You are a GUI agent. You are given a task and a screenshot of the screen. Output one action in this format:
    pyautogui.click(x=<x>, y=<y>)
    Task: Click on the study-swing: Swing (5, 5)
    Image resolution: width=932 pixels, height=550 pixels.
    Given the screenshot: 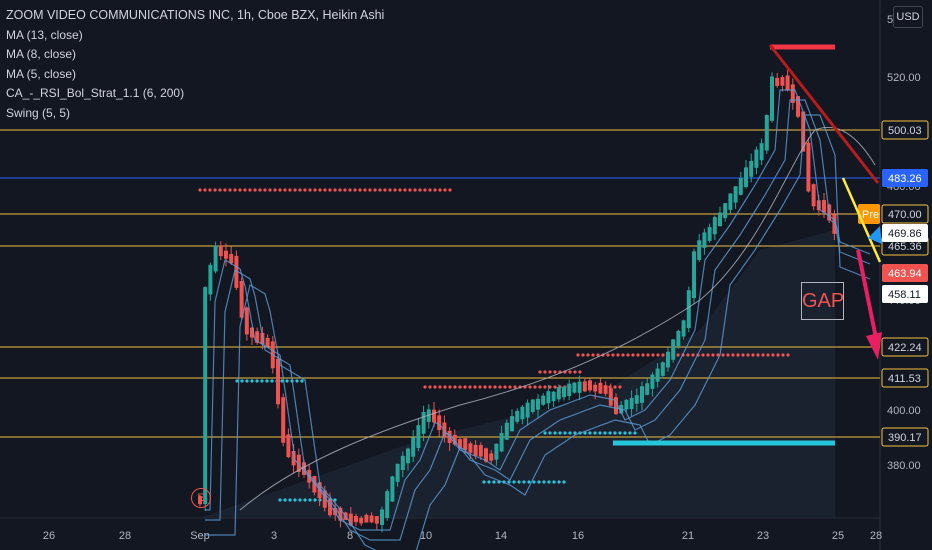 What is the action you would take?
    pyautogui.click(x=38, y=112)
    